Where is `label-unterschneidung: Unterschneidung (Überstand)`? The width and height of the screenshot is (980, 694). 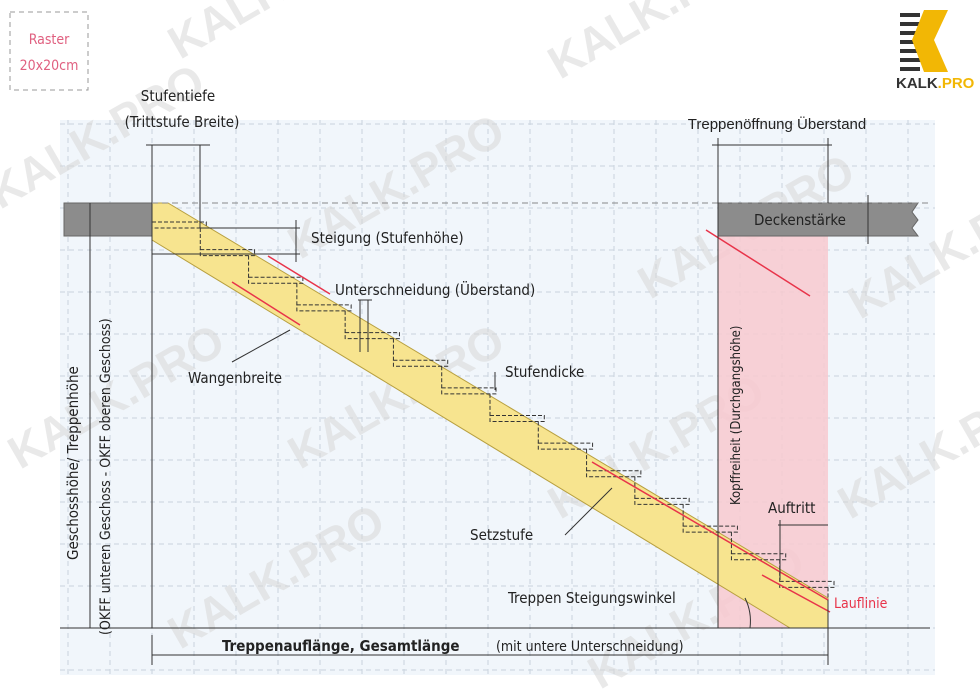 label-unterschneidung: Unterschneidung (Überstand) is located at coordinates (435, 289).